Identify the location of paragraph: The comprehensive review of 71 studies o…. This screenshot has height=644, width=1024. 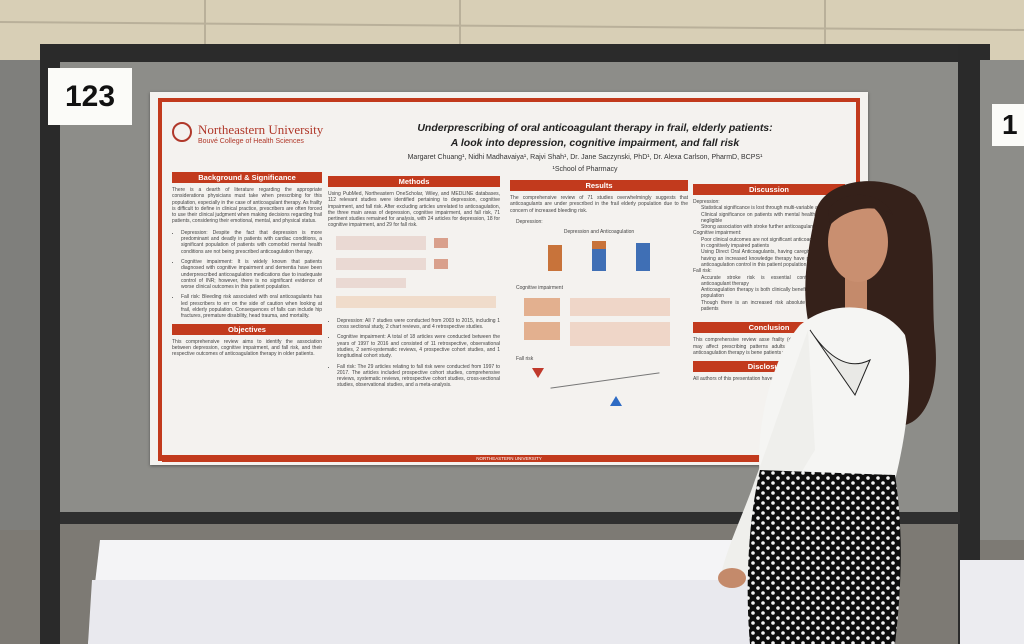
(599, 204).